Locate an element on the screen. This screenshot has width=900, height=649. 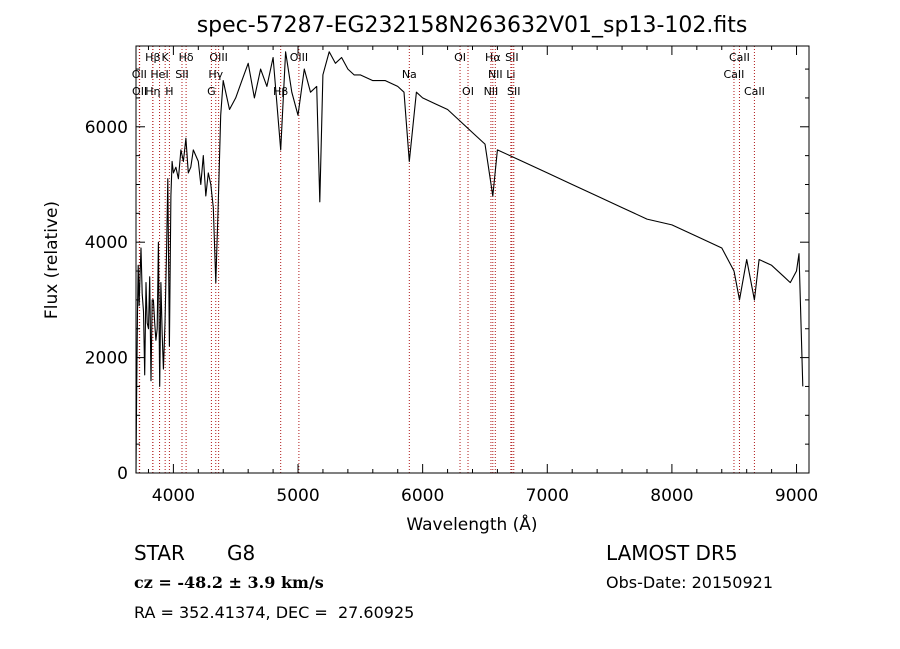
x-tick-label: 4000 is located at coordinates (173, 496).